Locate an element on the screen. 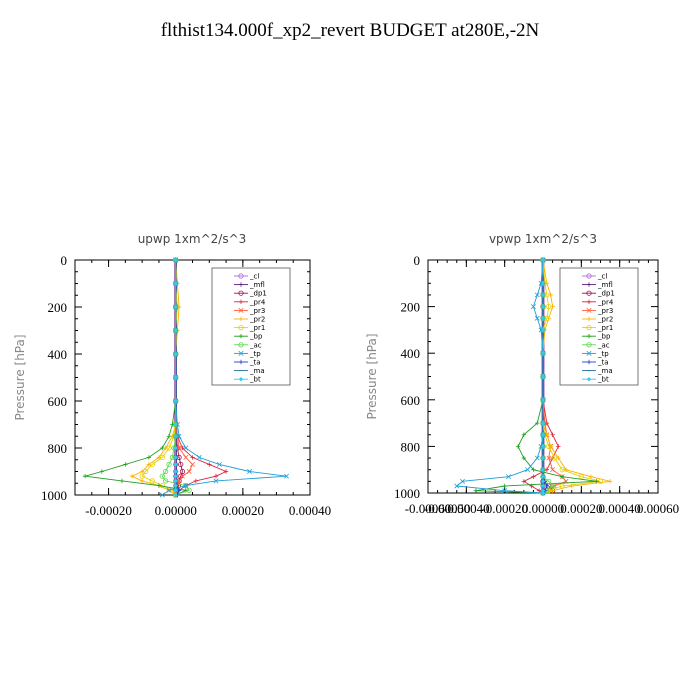 The width and height of the screenshot is (700, 700). plot-title: upwp 1xm^2/s^3 is located at coordinates (192, 239).